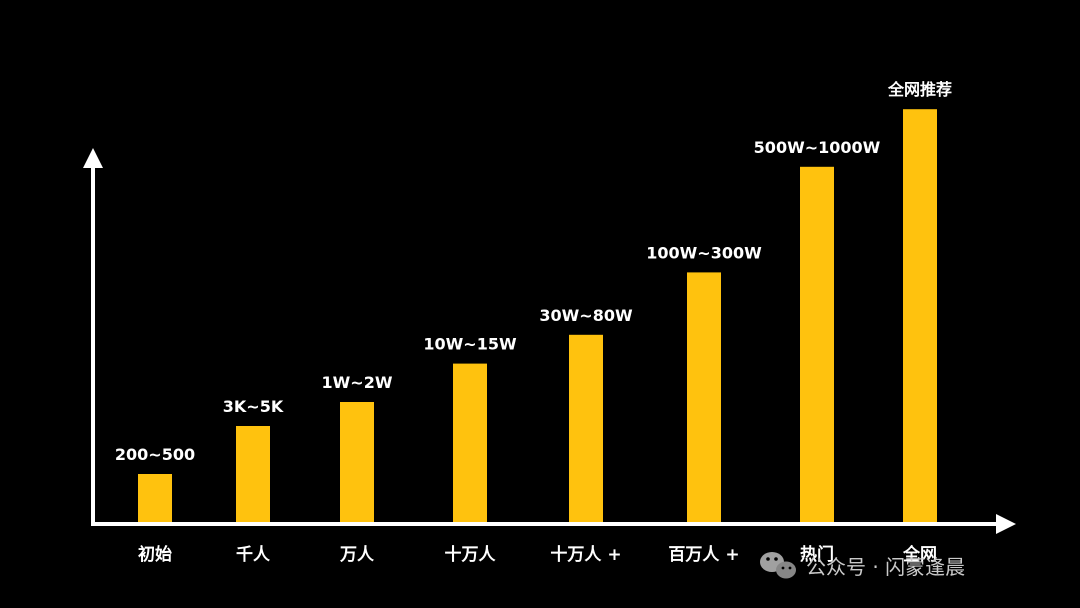 Image resolution: width=1080 pixels, height=608 pixels. I want to click on category-label-6: 热门, so click(817, 554).